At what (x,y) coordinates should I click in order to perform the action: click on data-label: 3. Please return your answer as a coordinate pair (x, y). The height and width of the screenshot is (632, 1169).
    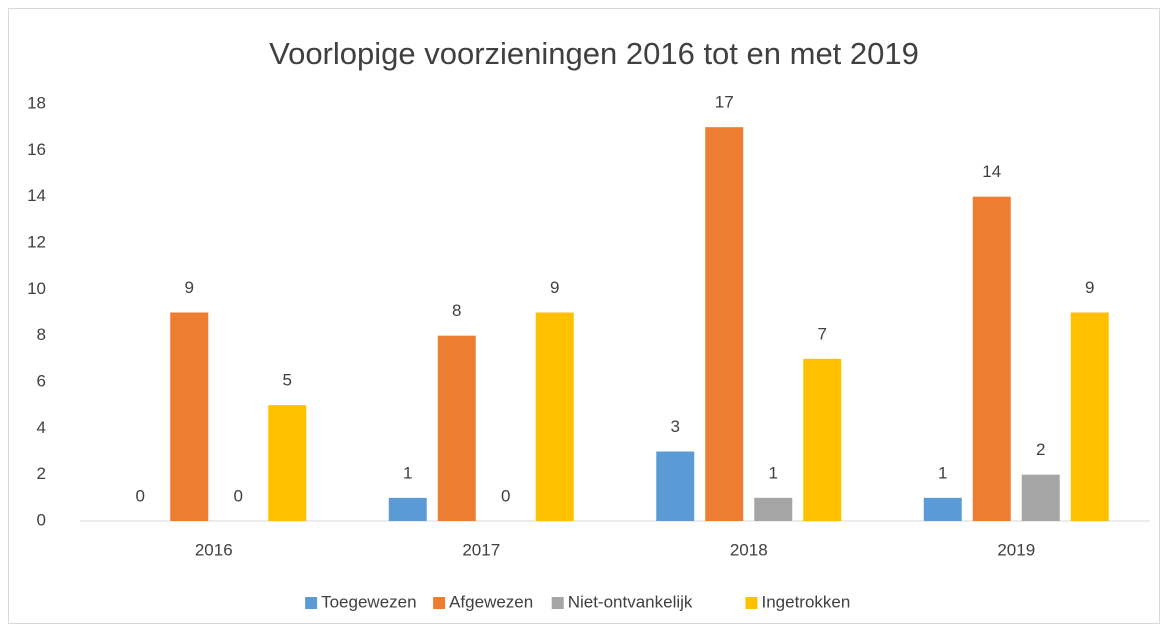
    Looking at the image, I should click on (675, 426).